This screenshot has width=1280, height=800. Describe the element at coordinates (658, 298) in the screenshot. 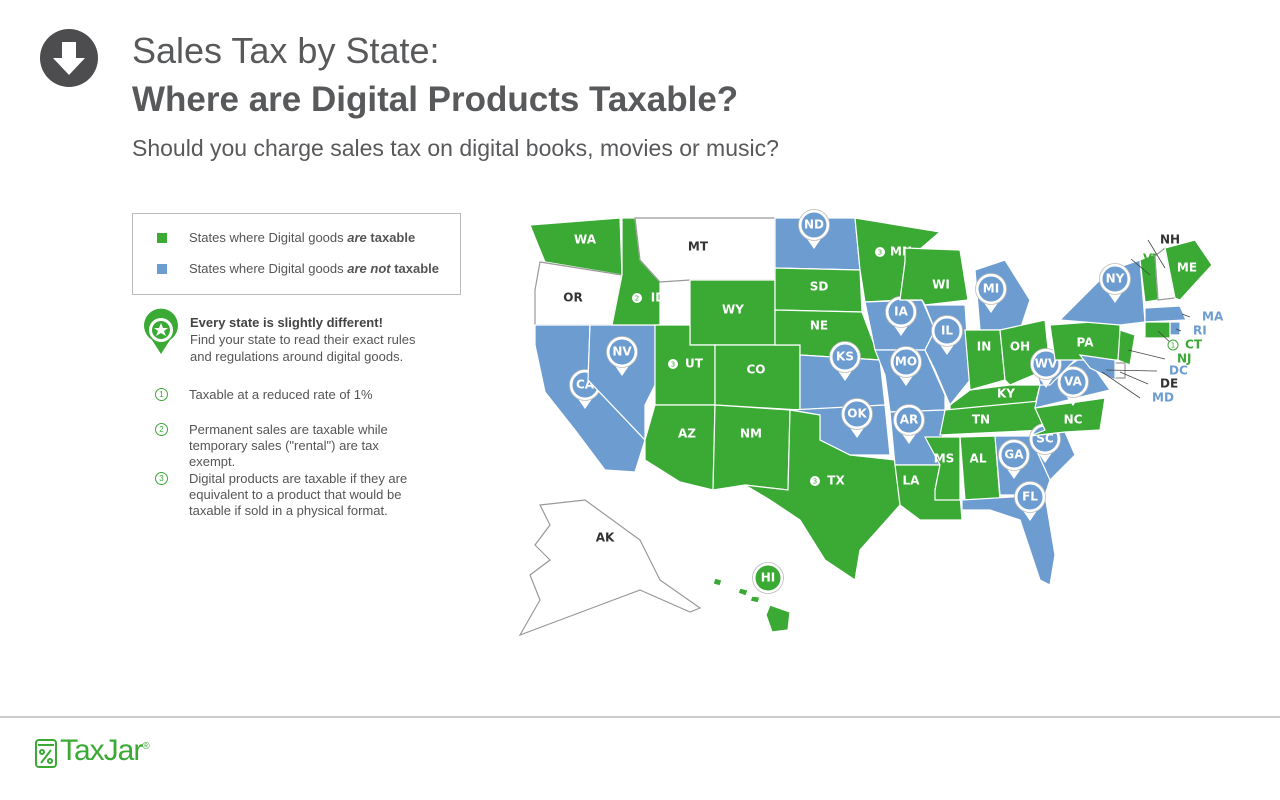

I see `state-label: ID` at that location.